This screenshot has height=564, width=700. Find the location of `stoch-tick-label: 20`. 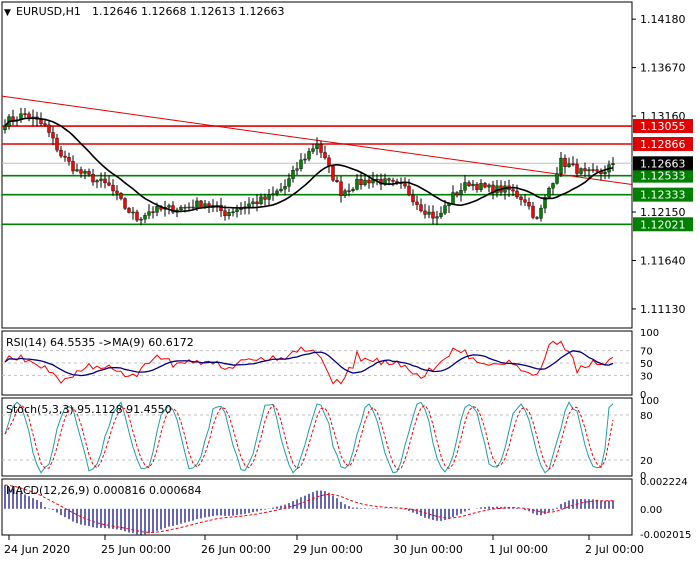

stoch-tick-label: 20 is located at coordinates (646, 461).